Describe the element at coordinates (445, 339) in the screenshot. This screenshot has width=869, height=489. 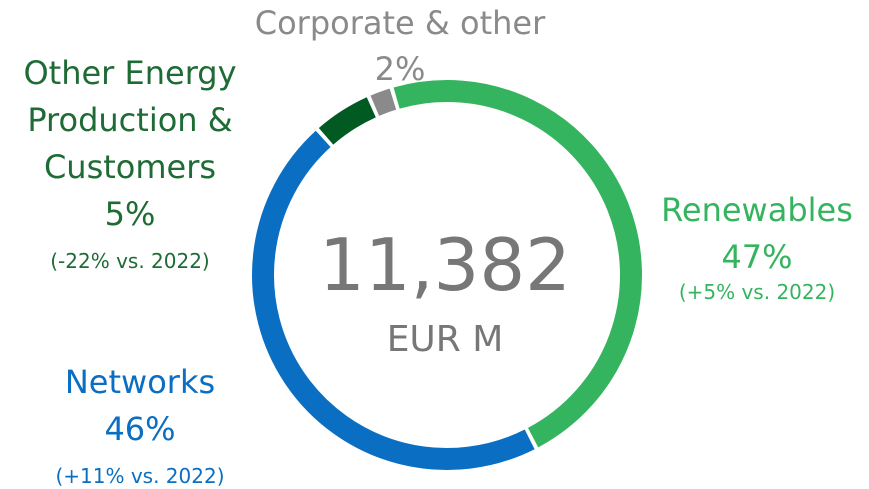
I see `center-unit: EUR M` at that location.